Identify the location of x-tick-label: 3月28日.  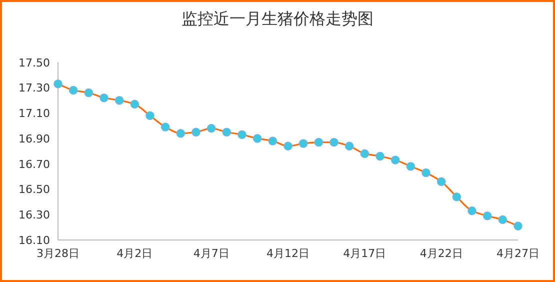
(58, 253).